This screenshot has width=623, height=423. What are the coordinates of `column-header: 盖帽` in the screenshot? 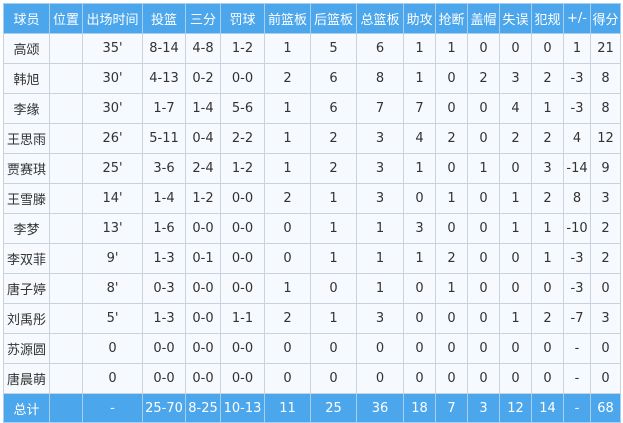 It's located at (483, 18).